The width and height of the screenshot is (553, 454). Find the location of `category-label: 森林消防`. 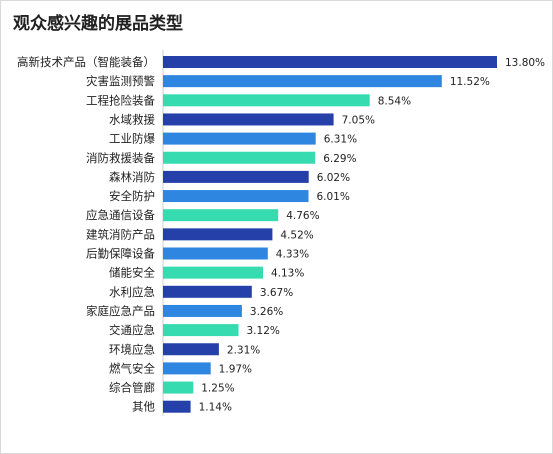

category-label: 森林消防 is located at coordinates (132, 177).